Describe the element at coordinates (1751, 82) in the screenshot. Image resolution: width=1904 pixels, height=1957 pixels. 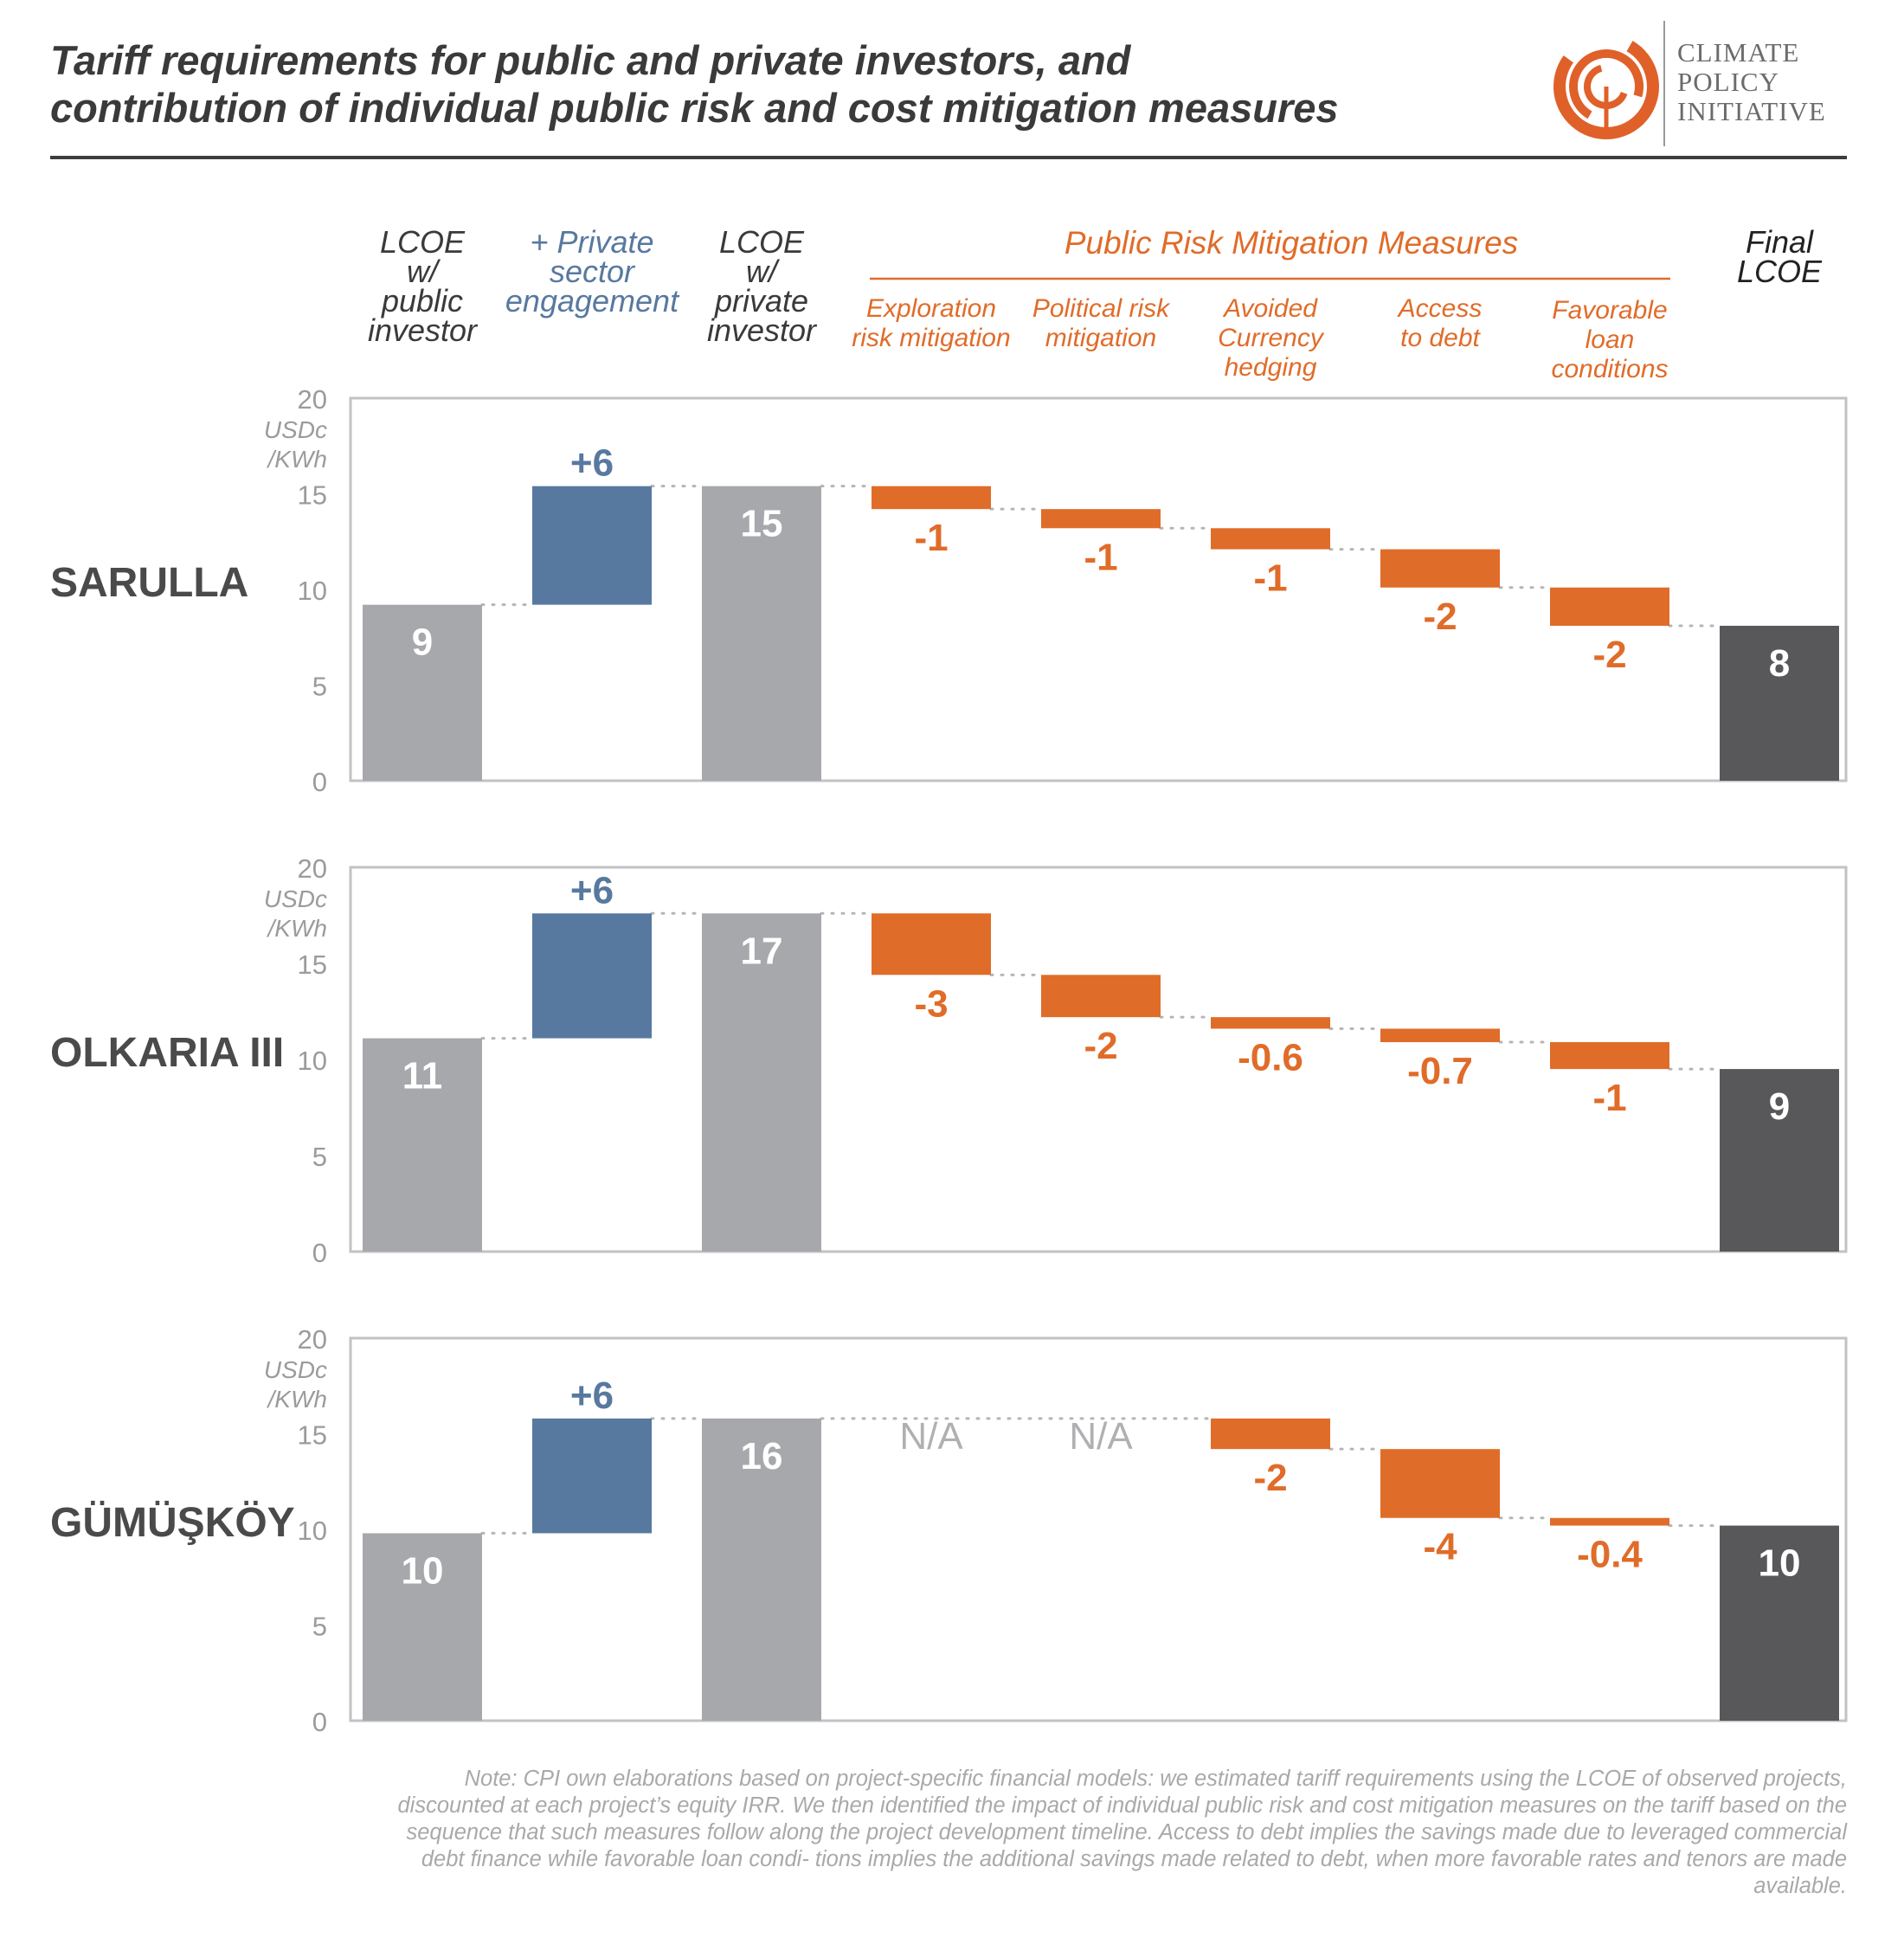
I see `logo-wordmark: CLIMATE POLICY INITIATIVE` at that location.